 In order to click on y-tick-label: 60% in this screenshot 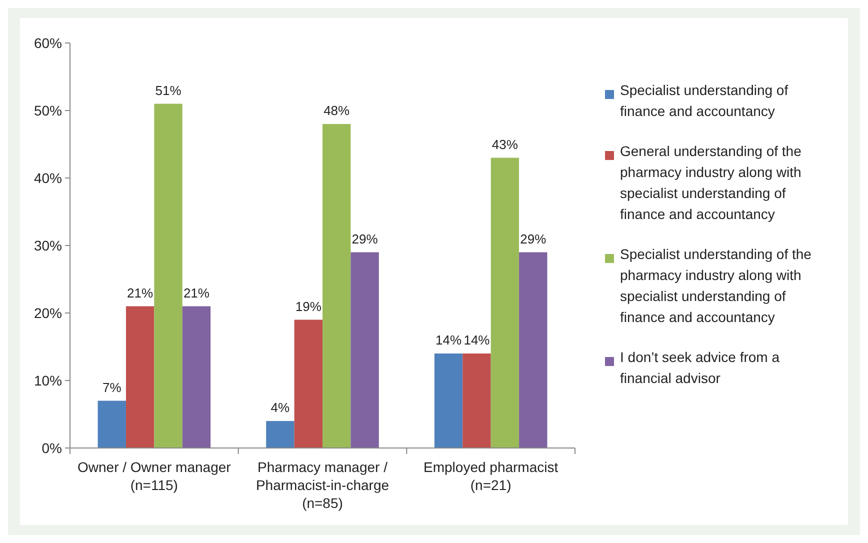, I will do `click(48, 42)`.